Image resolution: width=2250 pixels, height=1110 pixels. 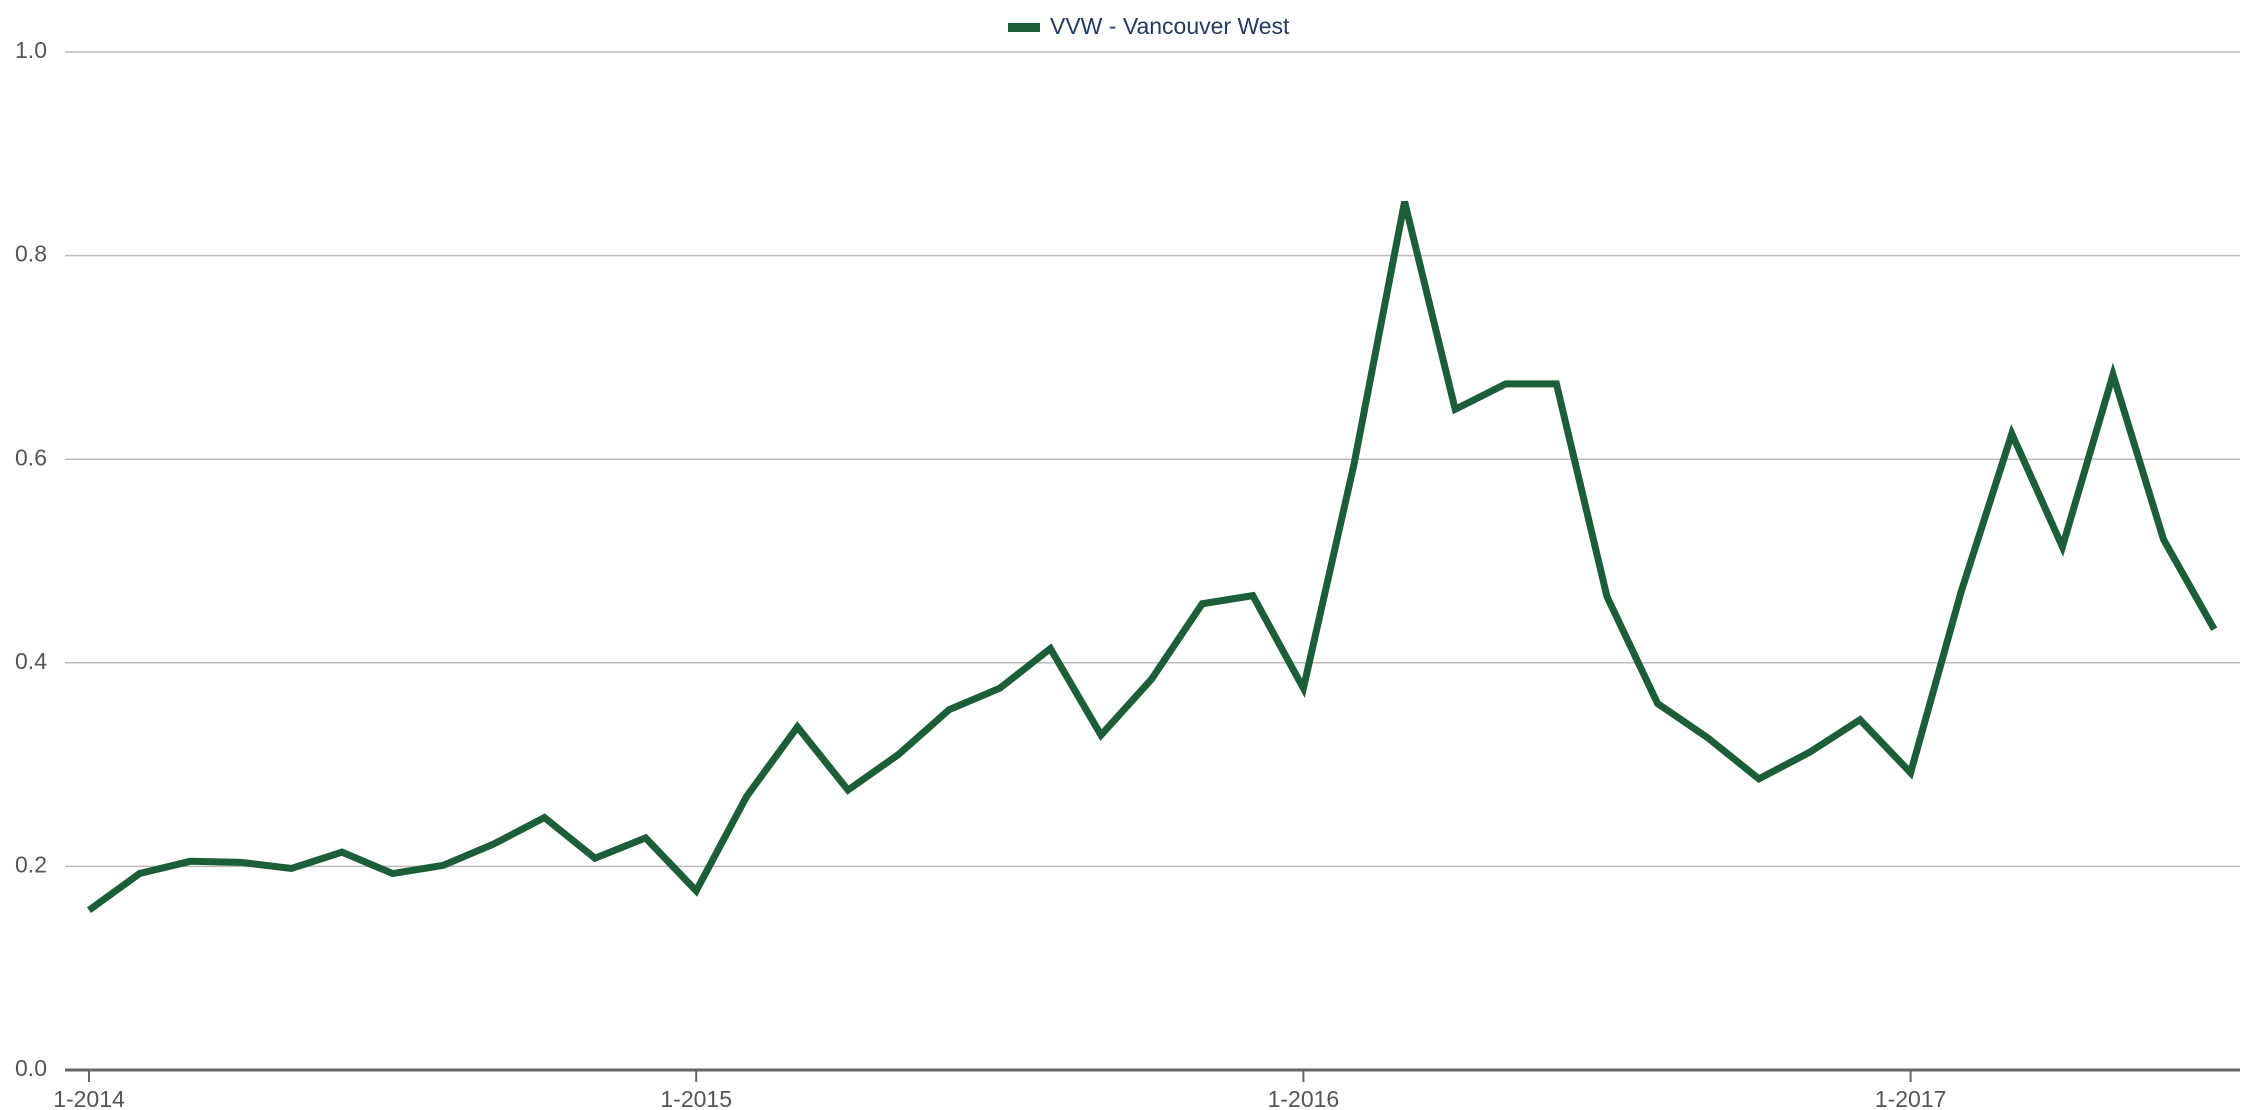 I want to click on y-tick-label: 0.8, so click(x=31, y=254).